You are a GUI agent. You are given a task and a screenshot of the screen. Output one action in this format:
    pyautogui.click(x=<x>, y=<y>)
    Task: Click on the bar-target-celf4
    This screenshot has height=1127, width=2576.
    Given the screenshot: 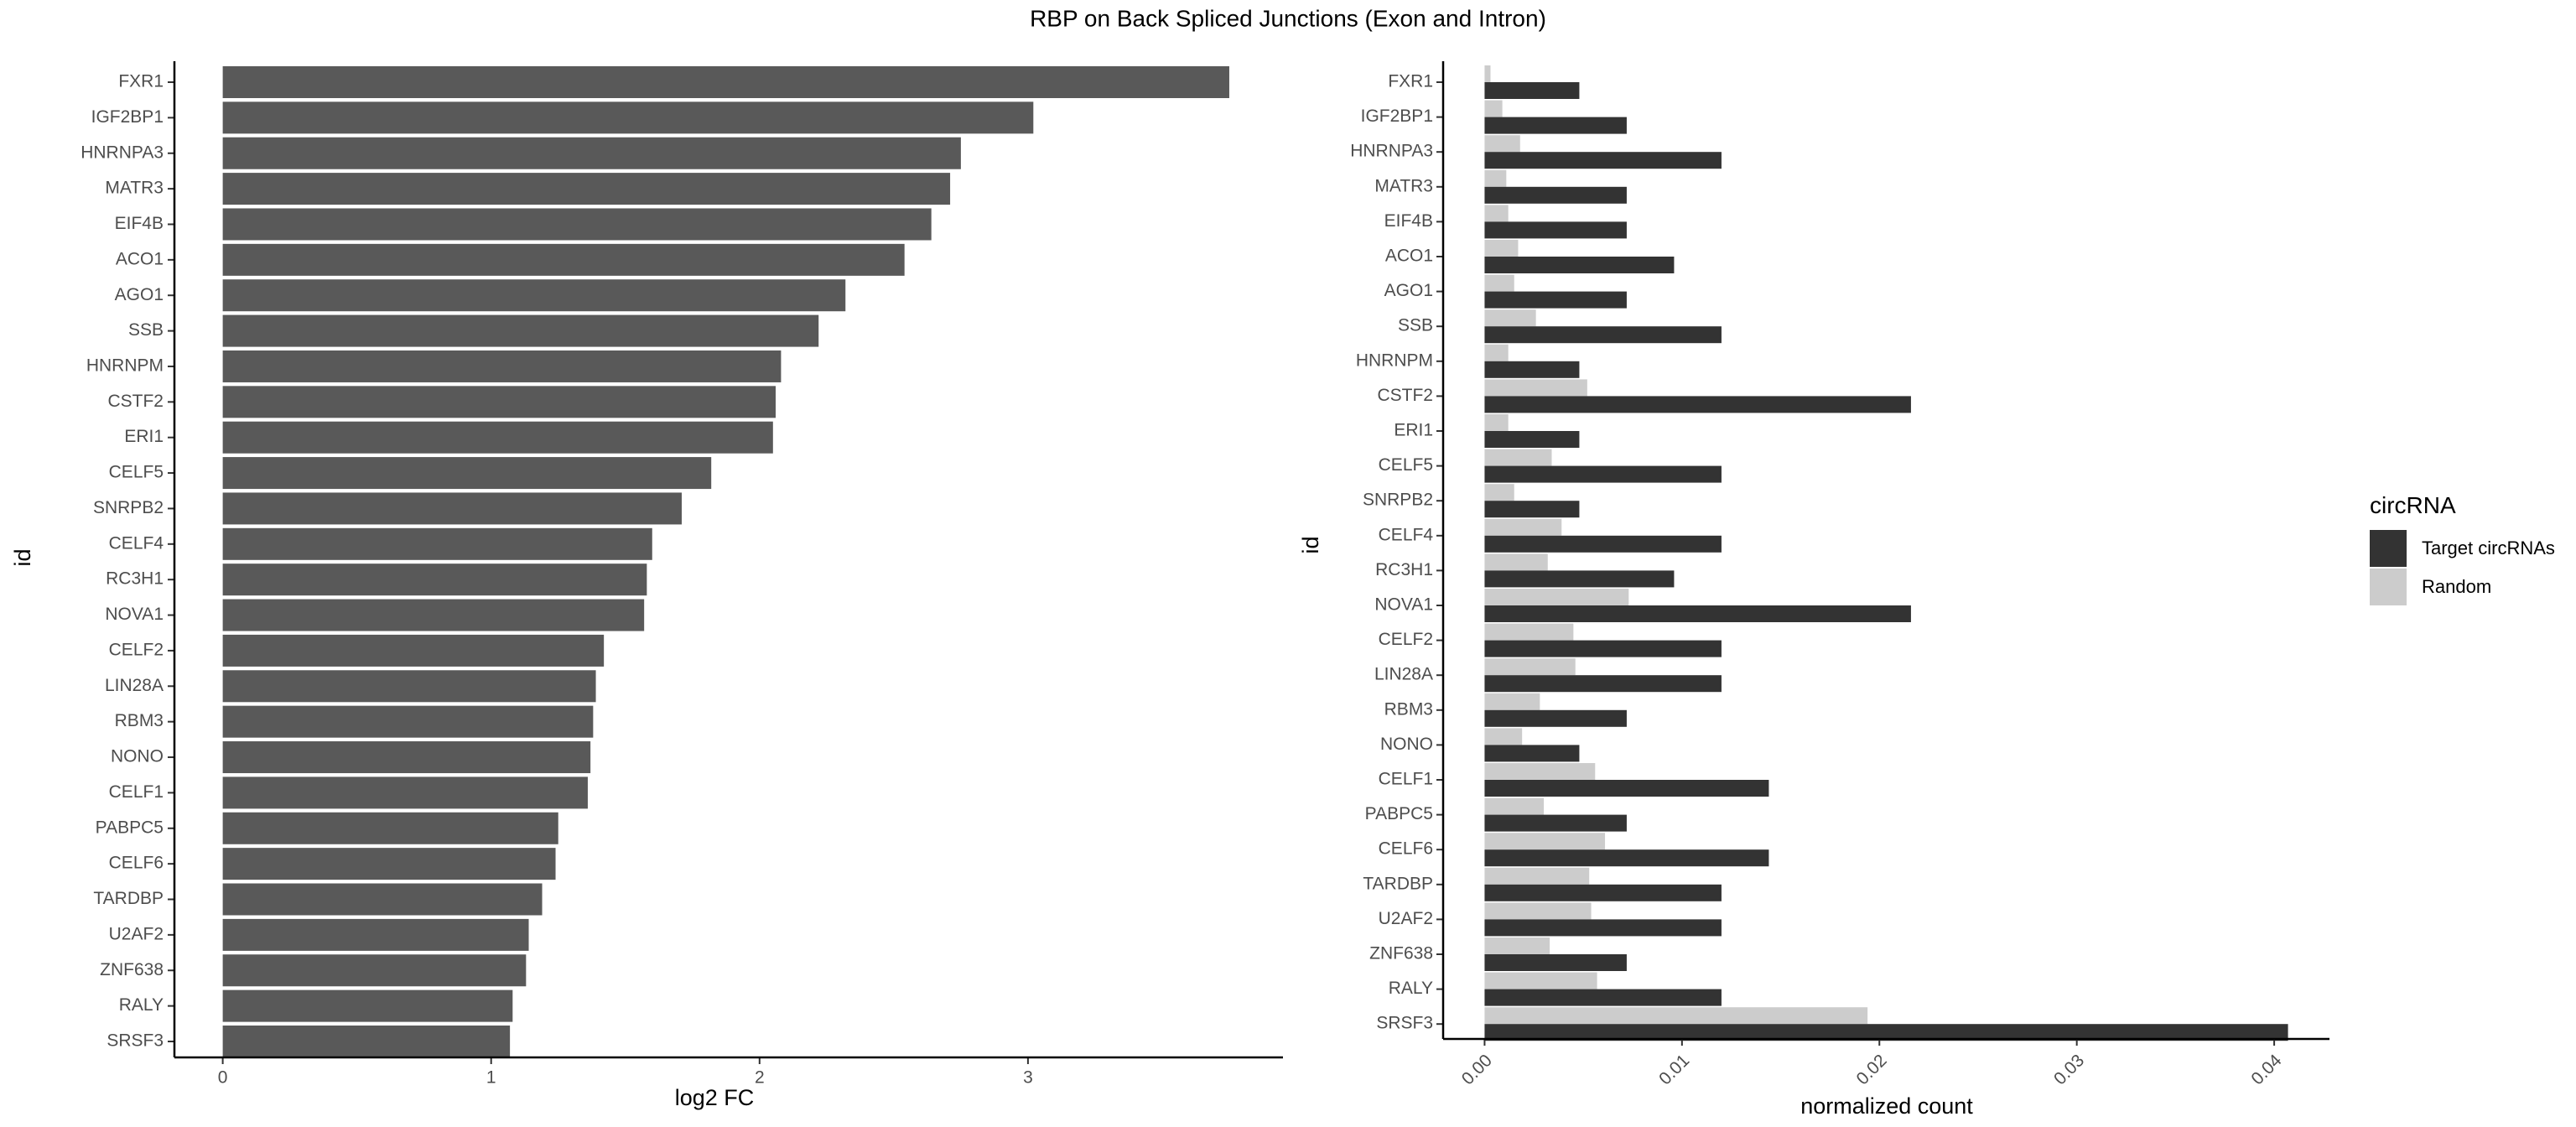 What is the action you would take?
    pyautogui.click(x=1603, y=544)
    